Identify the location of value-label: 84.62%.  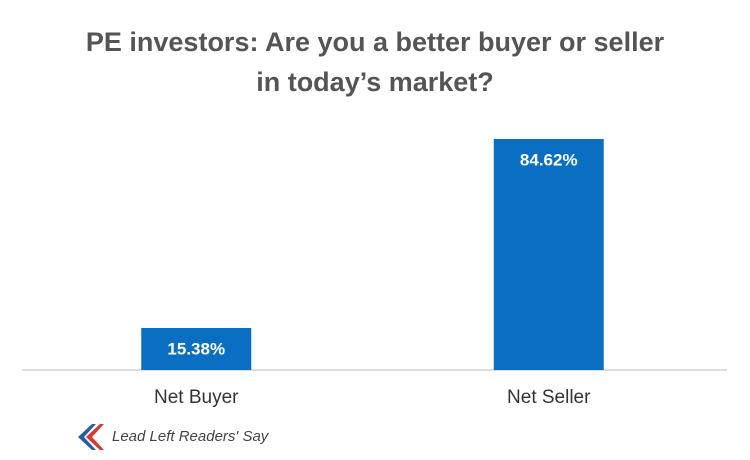
(549, 159).